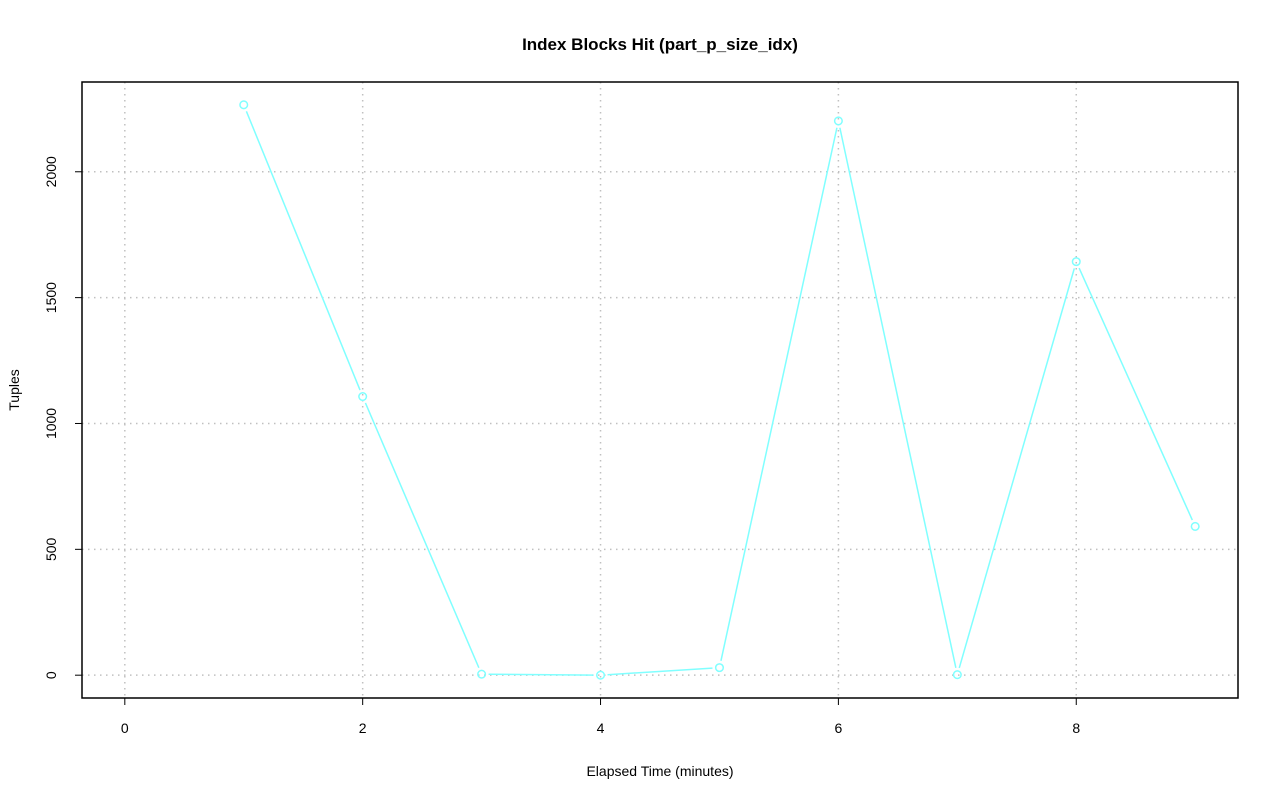 This screenshot has height=801, width=1280. Describe the element at coordinates (51, 423) in the screenshot. I see `y-tick-label: 1000` at that location.